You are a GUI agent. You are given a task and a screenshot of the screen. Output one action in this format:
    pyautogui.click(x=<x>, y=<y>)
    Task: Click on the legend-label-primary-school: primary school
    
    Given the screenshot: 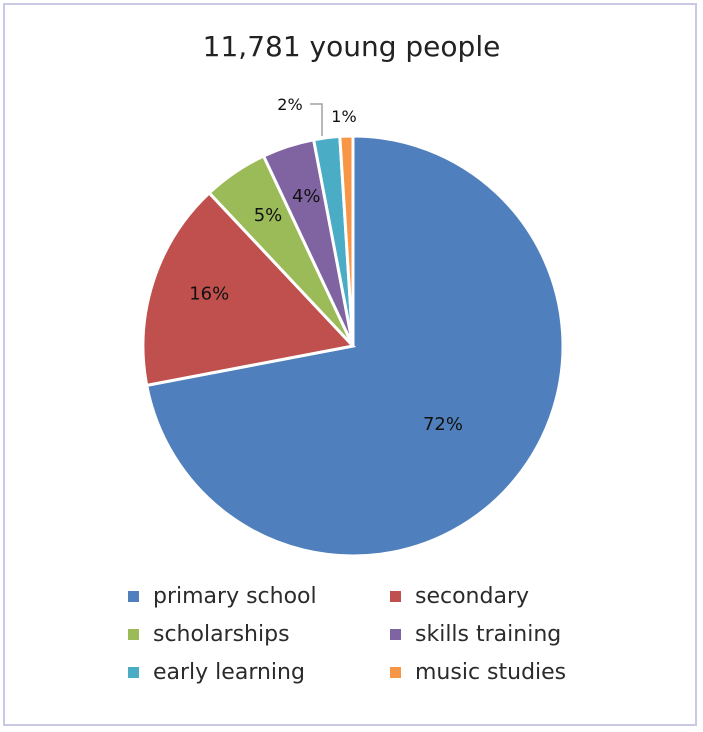 What is the action you would take?
    pyautogui.click(x=235, y=596)
    